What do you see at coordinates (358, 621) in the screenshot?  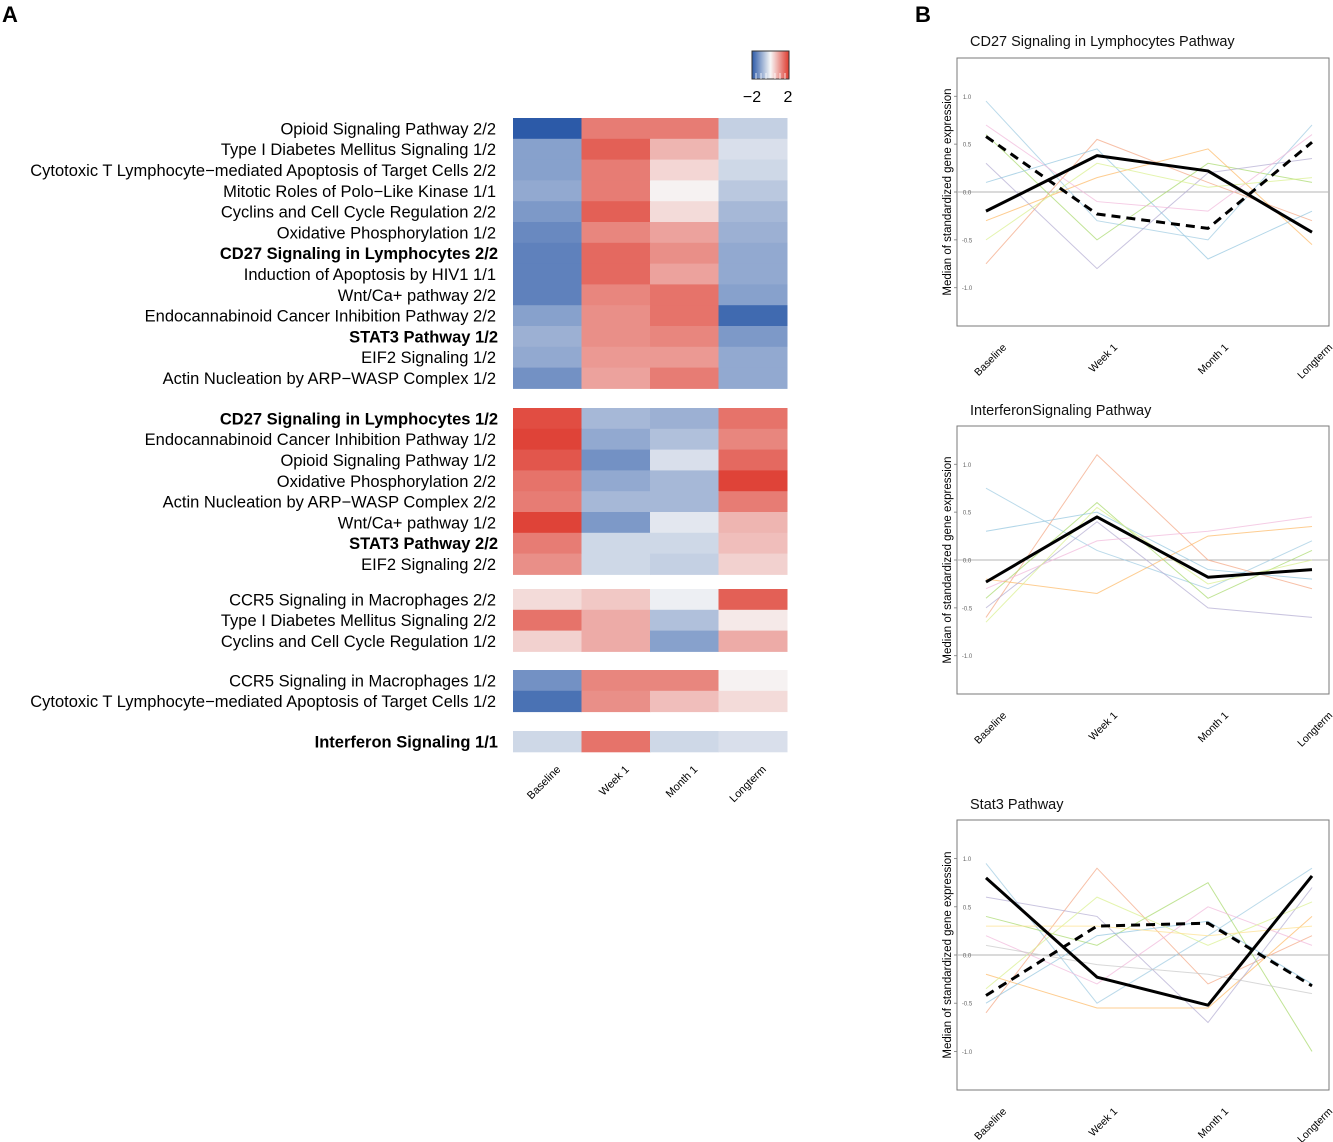 I see `heatmap-row-label: Type I Diabetes Mellitus Signaling 2/2` at bounding box center [358, 621].